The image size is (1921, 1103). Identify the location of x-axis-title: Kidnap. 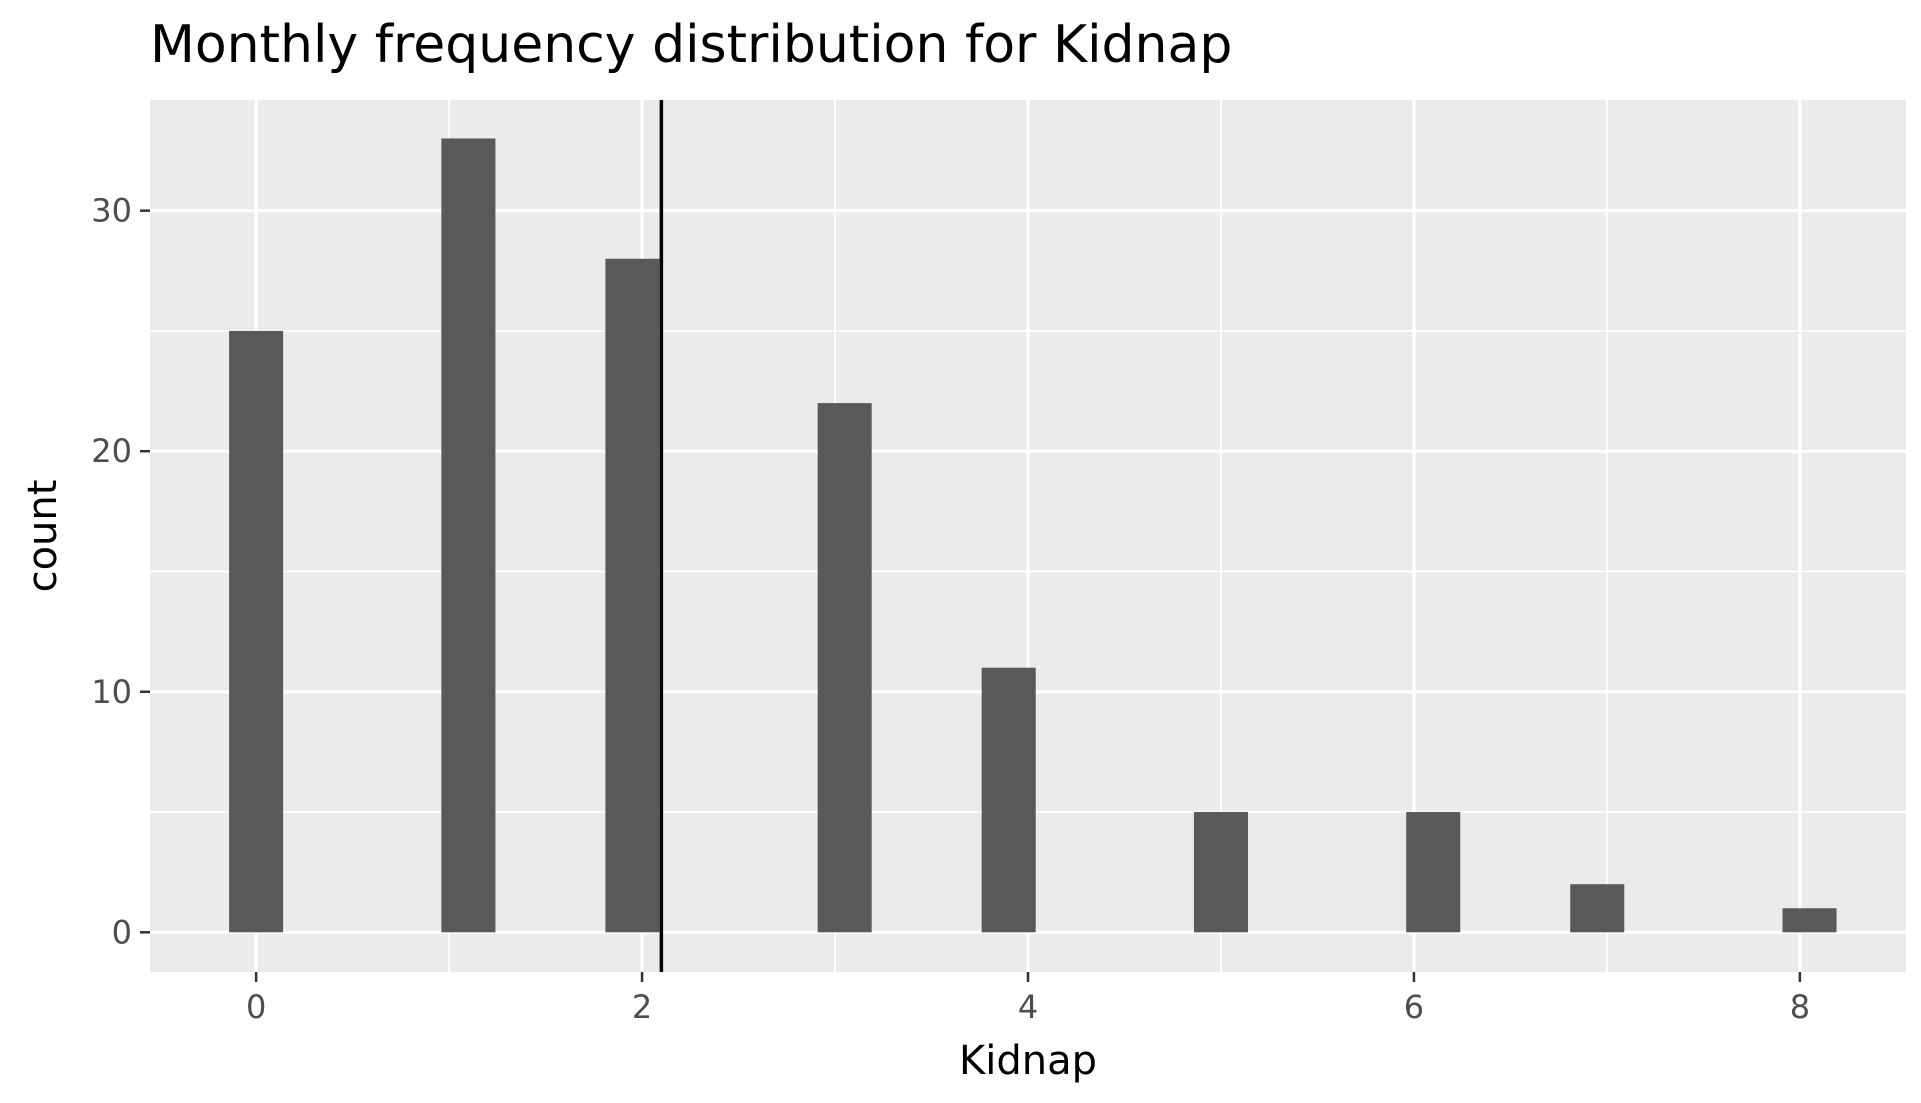
(1028, 1061).